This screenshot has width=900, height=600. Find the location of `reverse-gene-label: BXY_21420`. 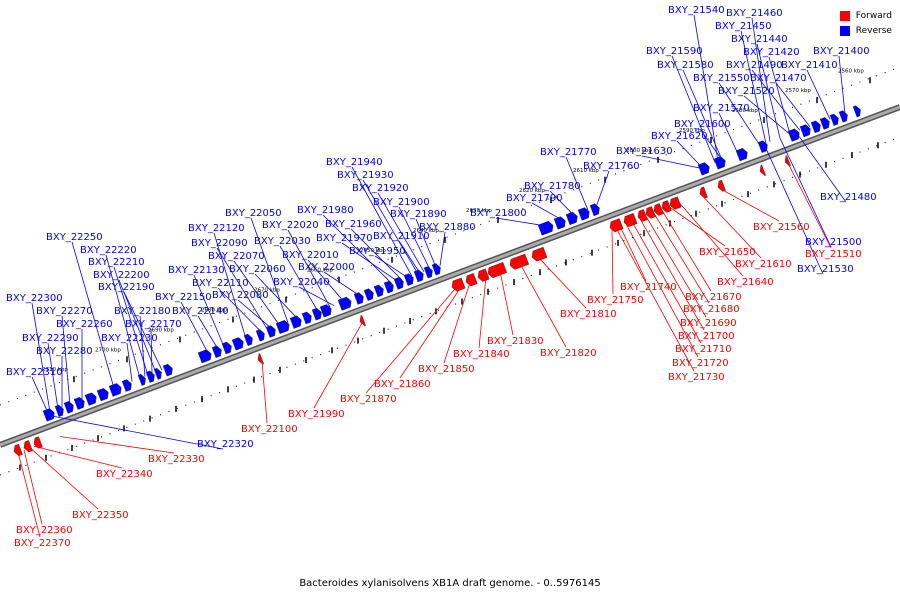

reverse-gene-label: BXY_21420 is located at coordinates (771, 52).